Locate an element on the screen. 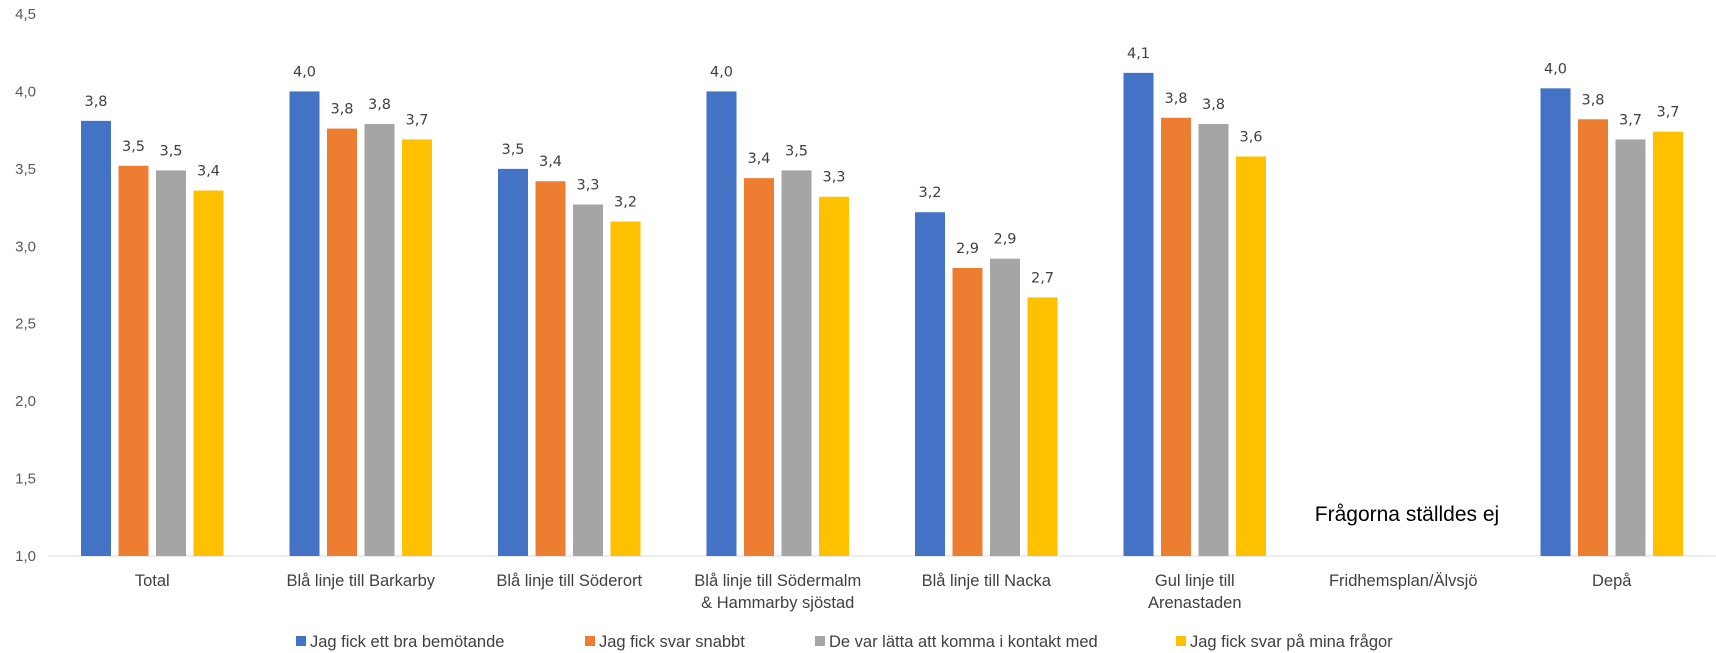 Image resolution: width=1716 pixels, height=653 pixels. category-label: Depå is located at coordinates (1612, 581).